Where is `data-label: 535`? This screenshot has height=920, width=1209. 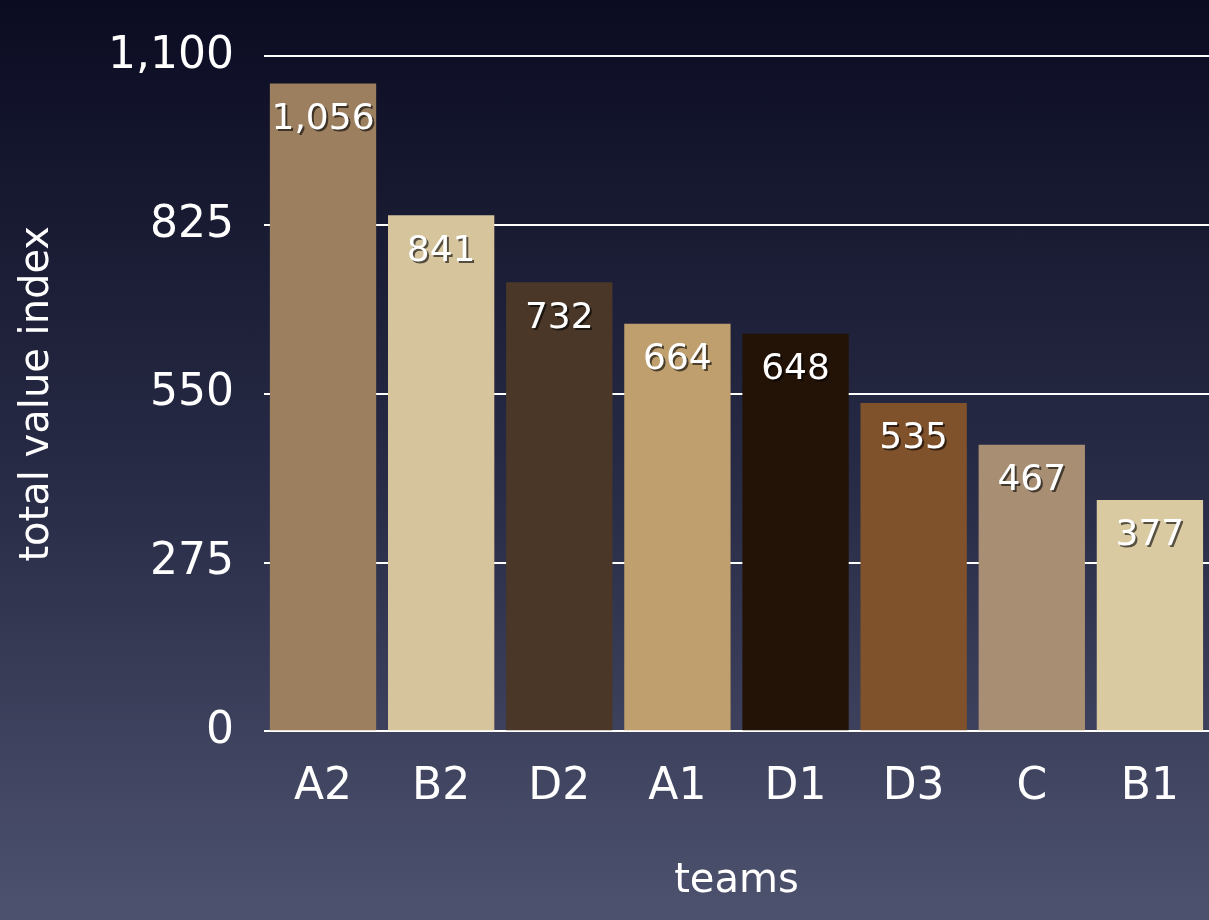 data-label: 535 is located at coordinates (914, 436).